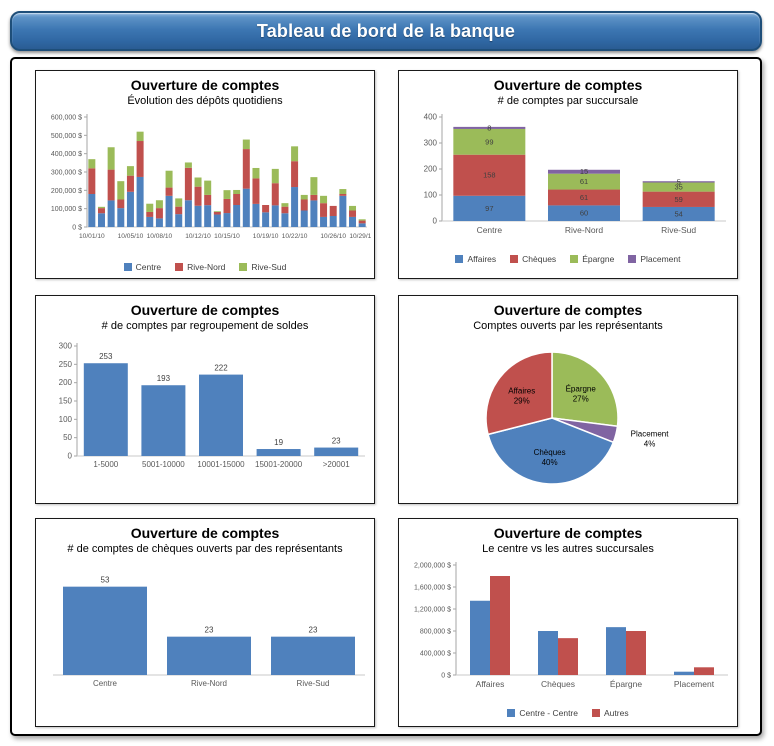 The height and width of the screenshot is (746, 774). I want to click on y-tick-label: 200,000 $, so click(66, 191).